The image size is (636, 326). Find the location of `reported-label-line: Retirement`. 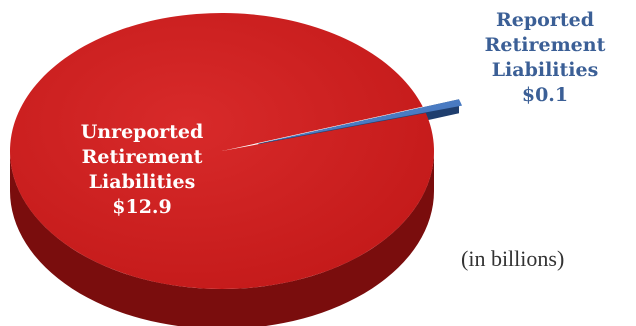

reported-label-line: Retirement is located at coordinates (545, 45).